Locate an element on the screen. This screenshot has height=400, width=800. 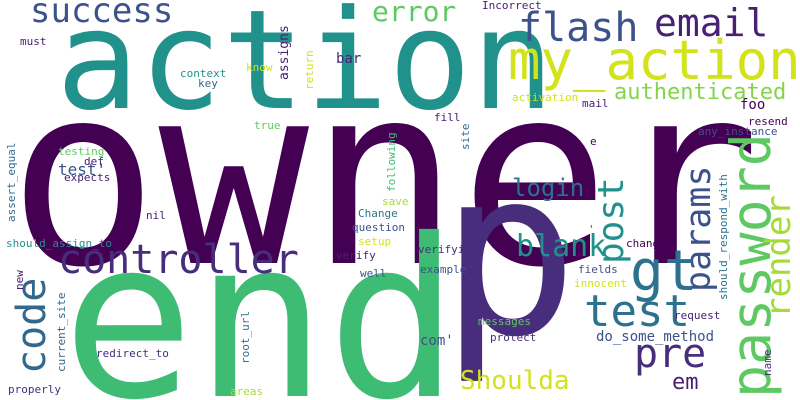
word-login: login is located at coordinates (548, 188).